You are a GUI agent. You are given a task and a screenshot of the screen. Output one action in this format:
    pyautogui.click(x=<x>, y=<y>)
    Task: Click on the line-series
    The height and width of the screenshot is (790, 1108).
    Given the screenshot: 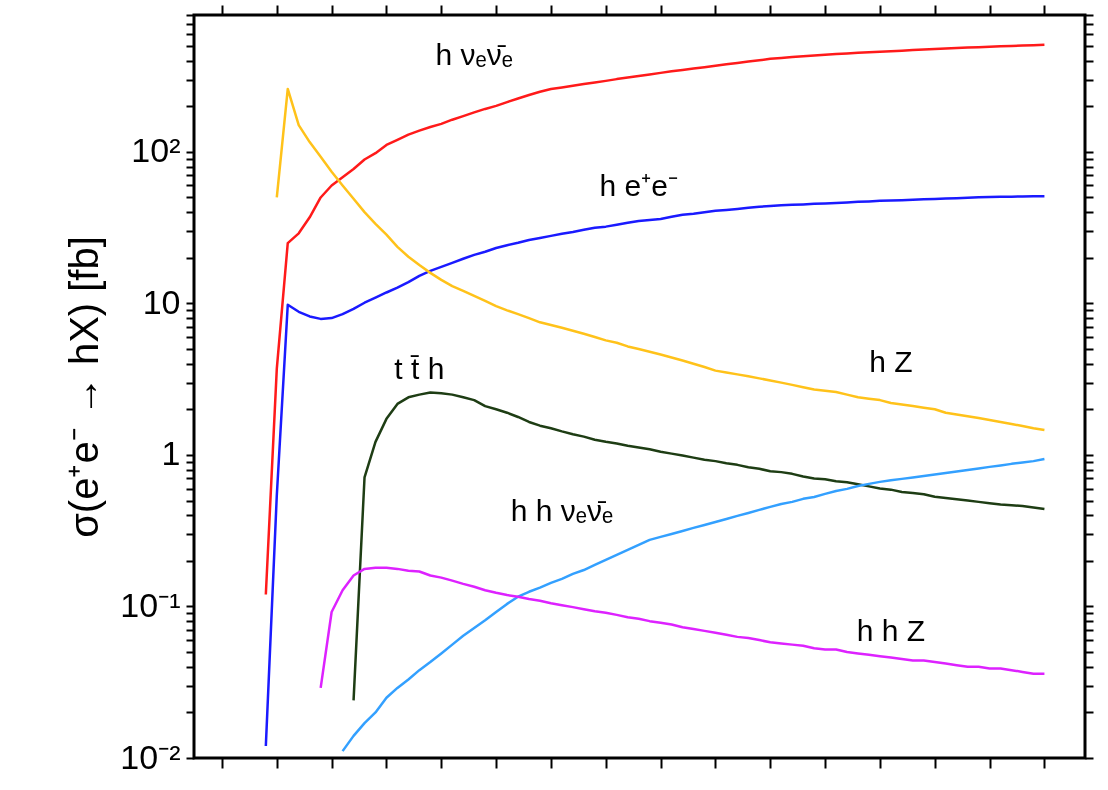 What is the action you would take?
    pyautogui.click(x=682, y=628)
    